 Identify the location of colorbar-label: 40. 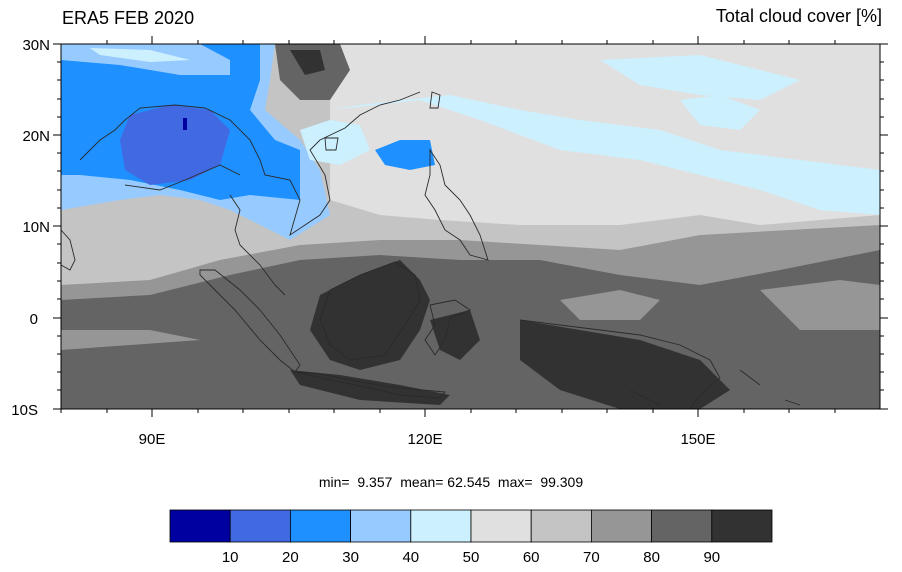
(410, 557).